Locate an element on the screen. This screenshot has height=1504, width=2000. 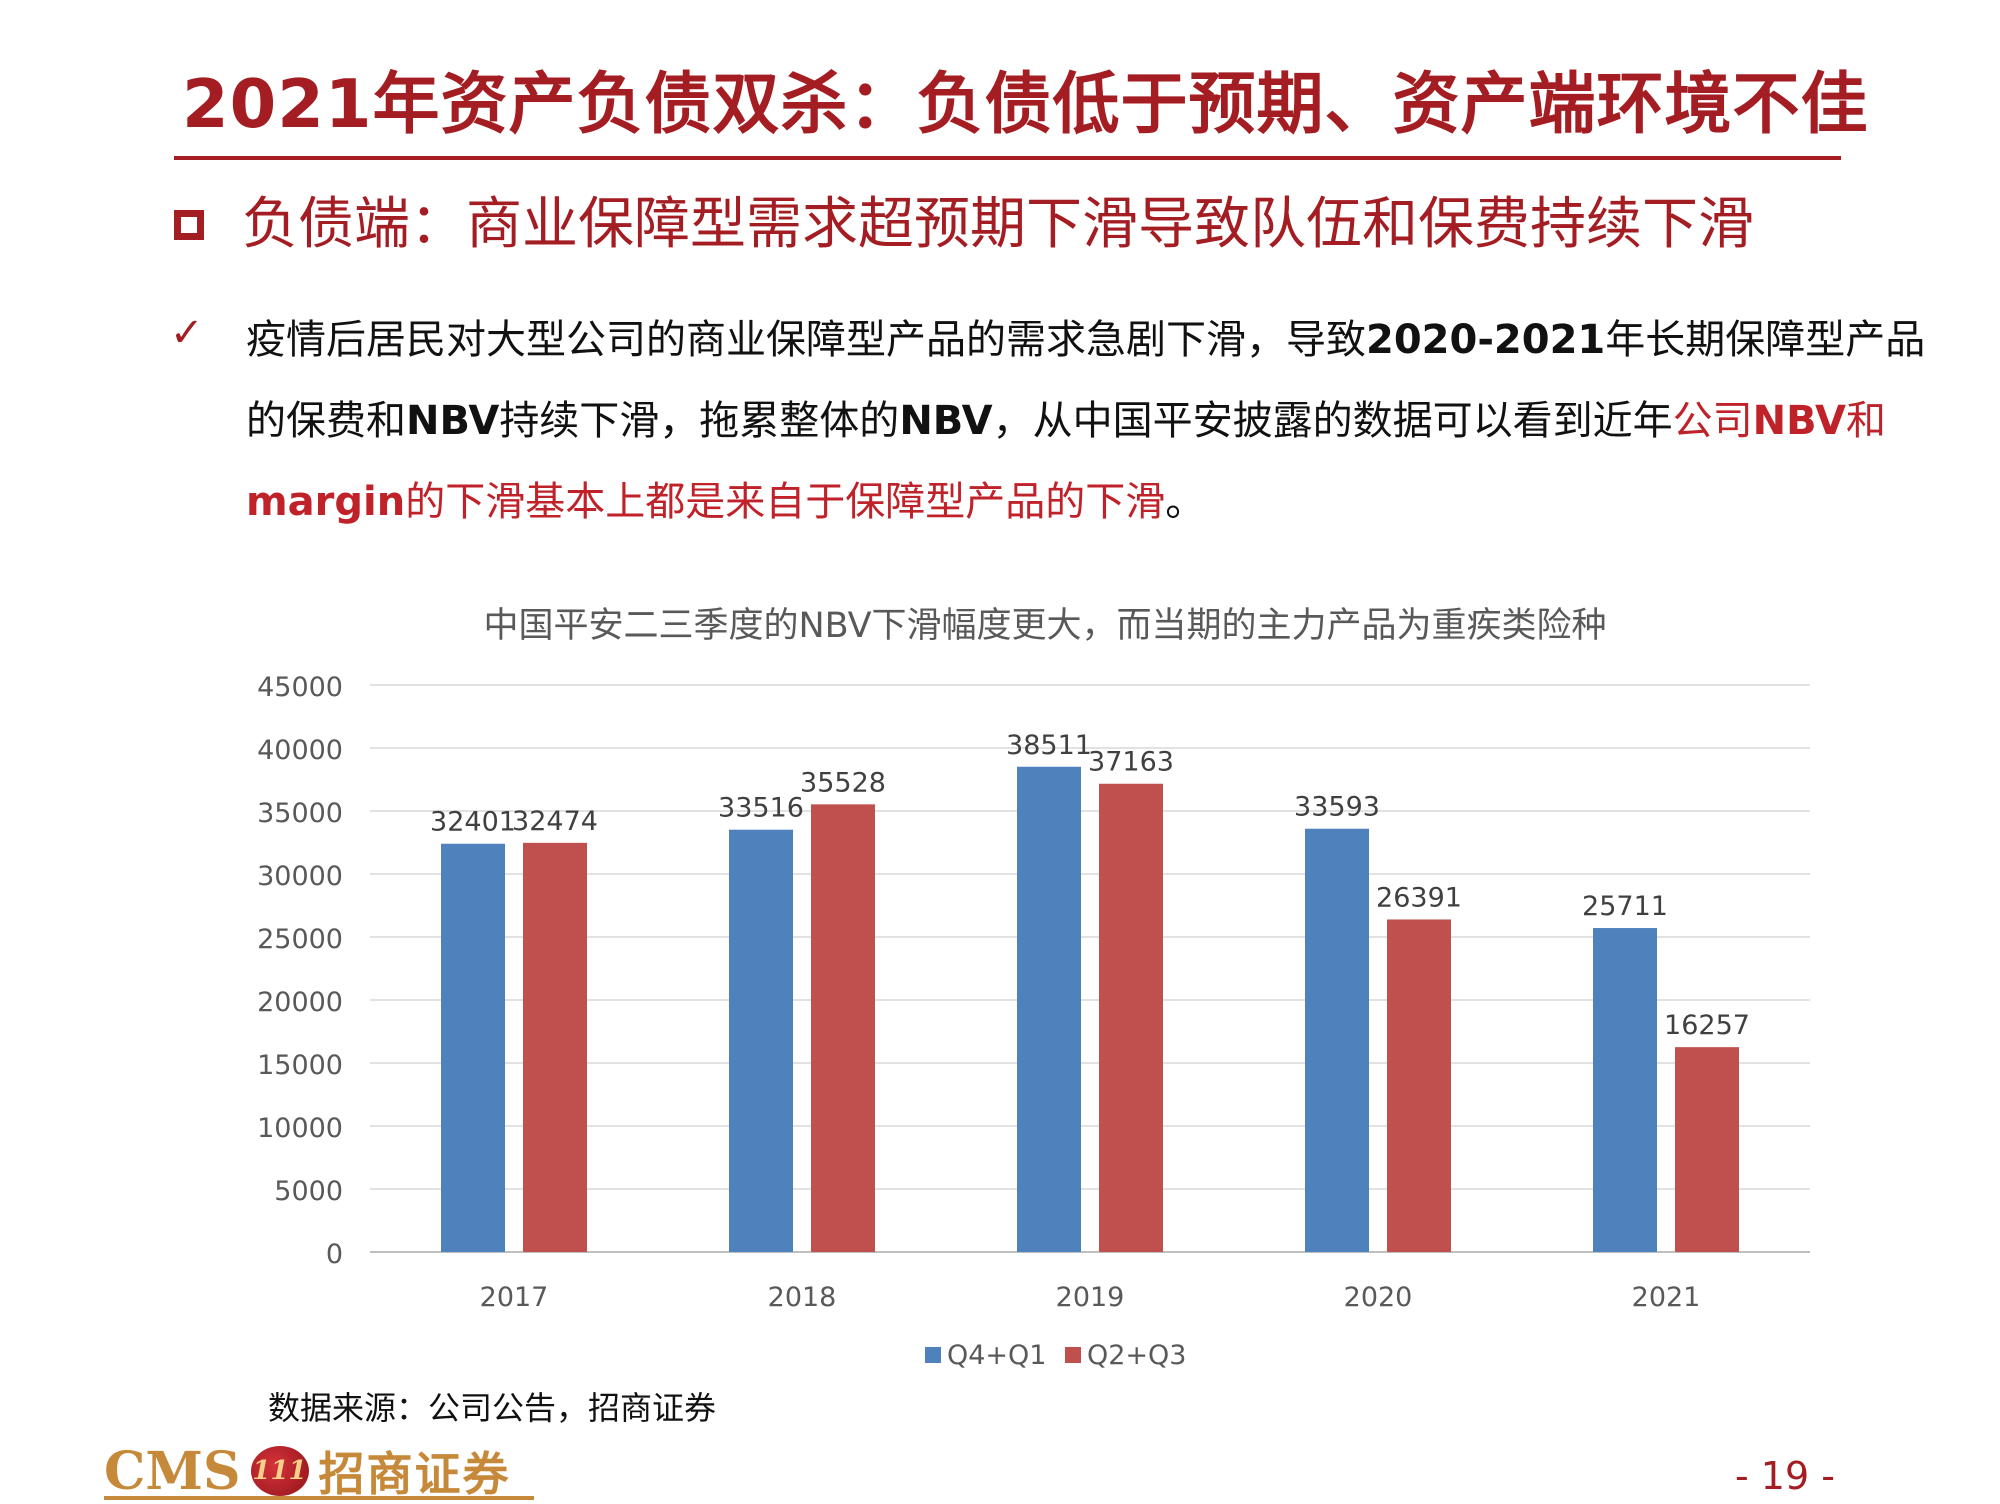
page-title: 2021年资产负债双杀：负债低于预期、资产端环境不佳 is located at coordinates (1025, 104).